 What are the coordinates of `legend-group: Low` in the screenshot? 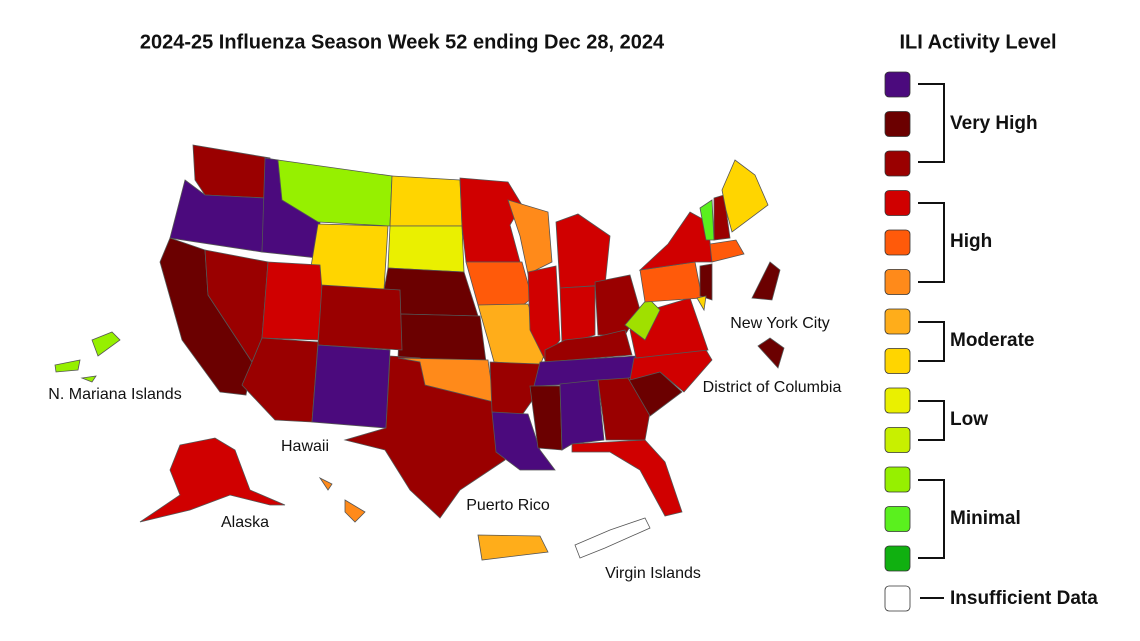 It's located at (969, 419).